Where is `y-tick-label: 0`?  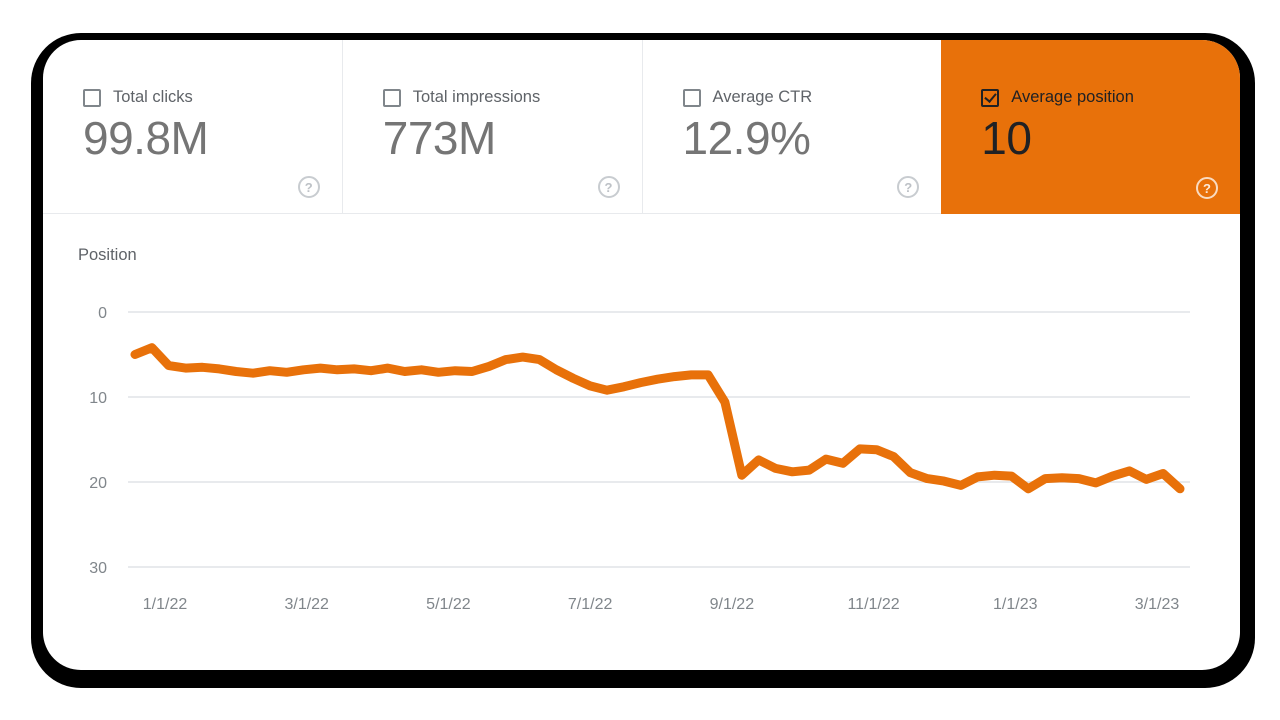 y-tick-label: 0 is located at coordinates (102, 313).